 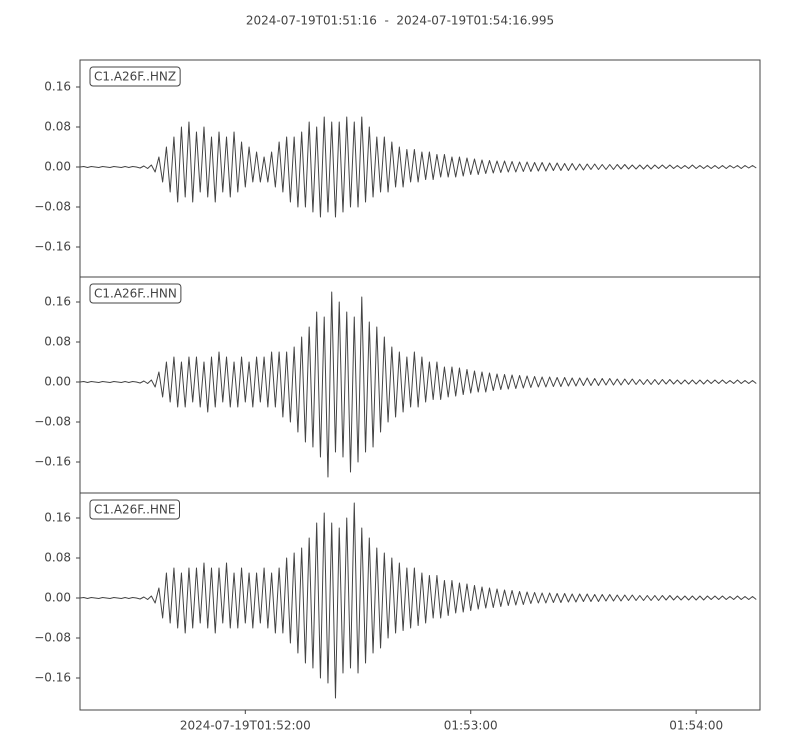 I want to click on x-tick-label: 2024-07-19T01:52:00, so click(x=245, y=726).